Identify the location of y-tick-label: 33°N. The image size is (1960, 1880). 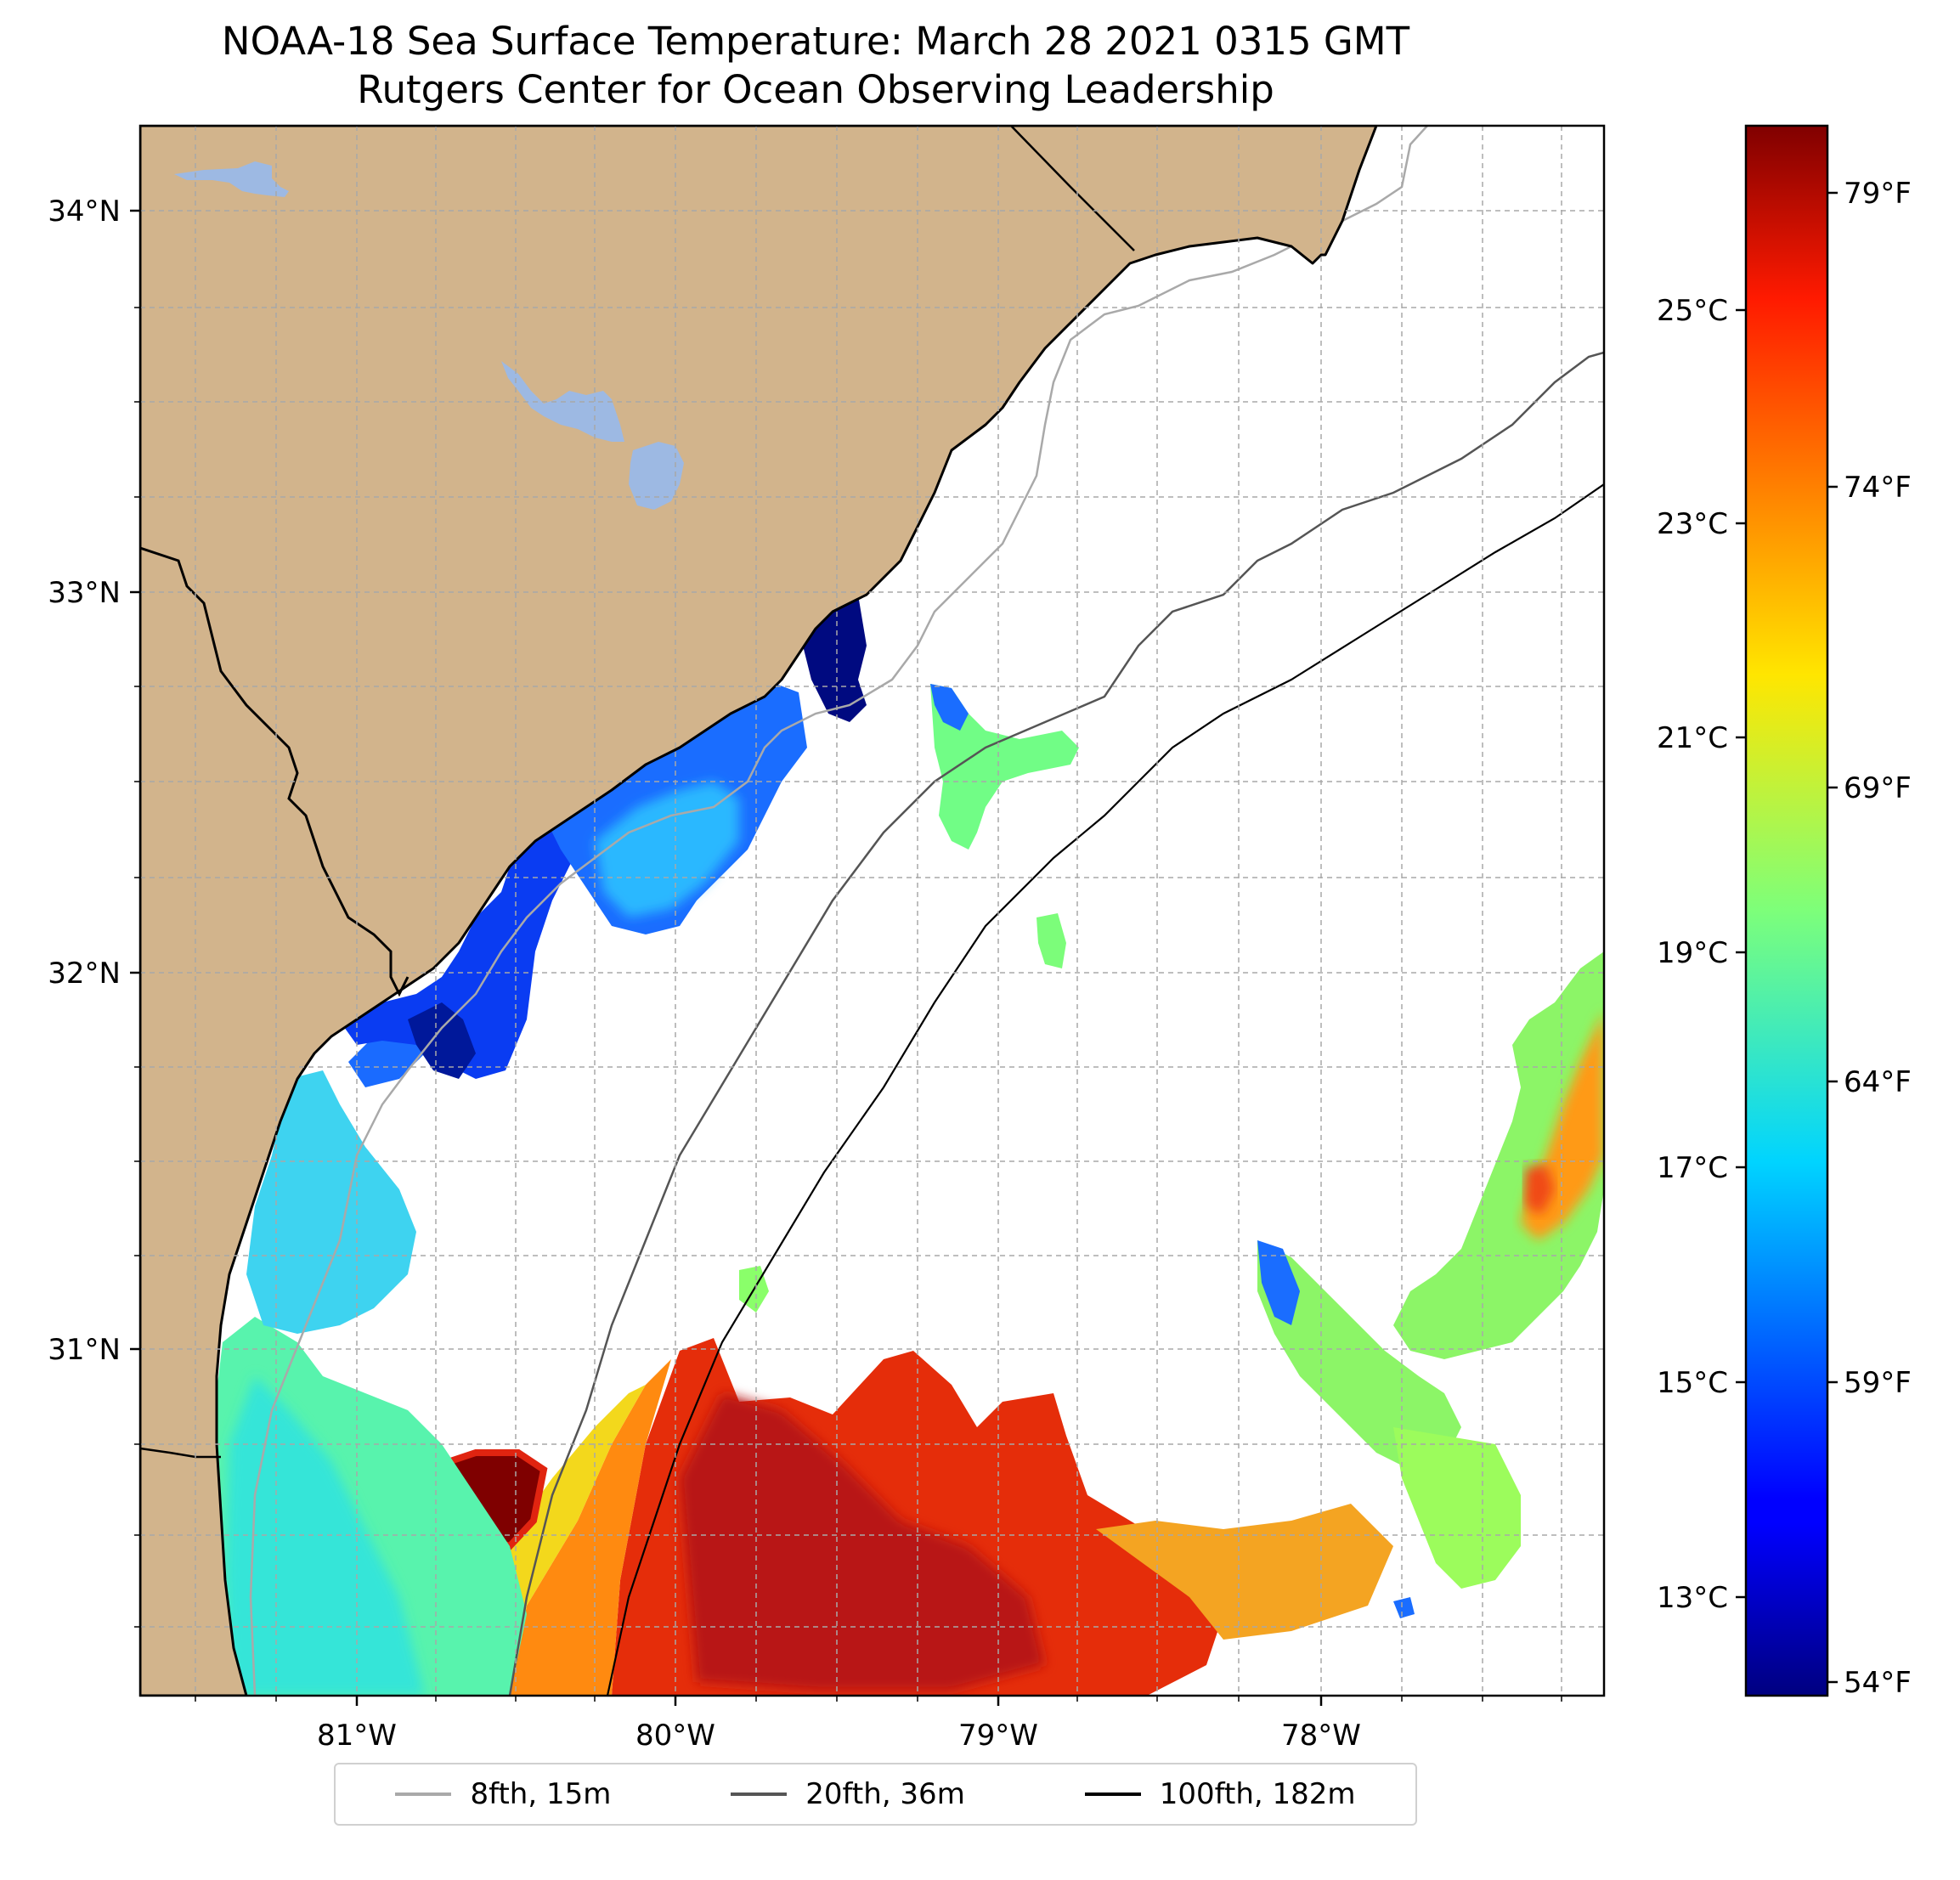
(85, 593).